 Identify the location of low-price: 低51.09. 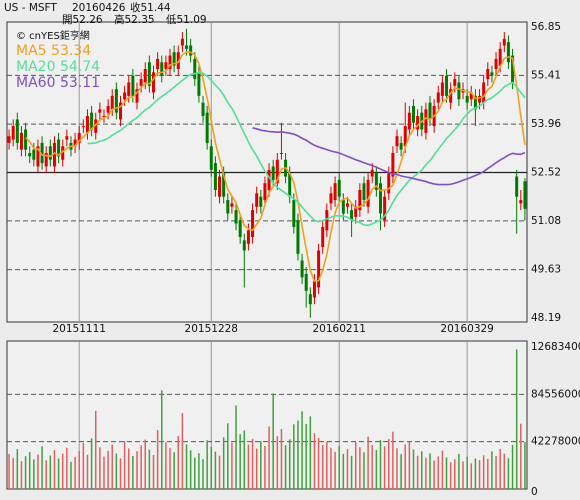
(186, 19).